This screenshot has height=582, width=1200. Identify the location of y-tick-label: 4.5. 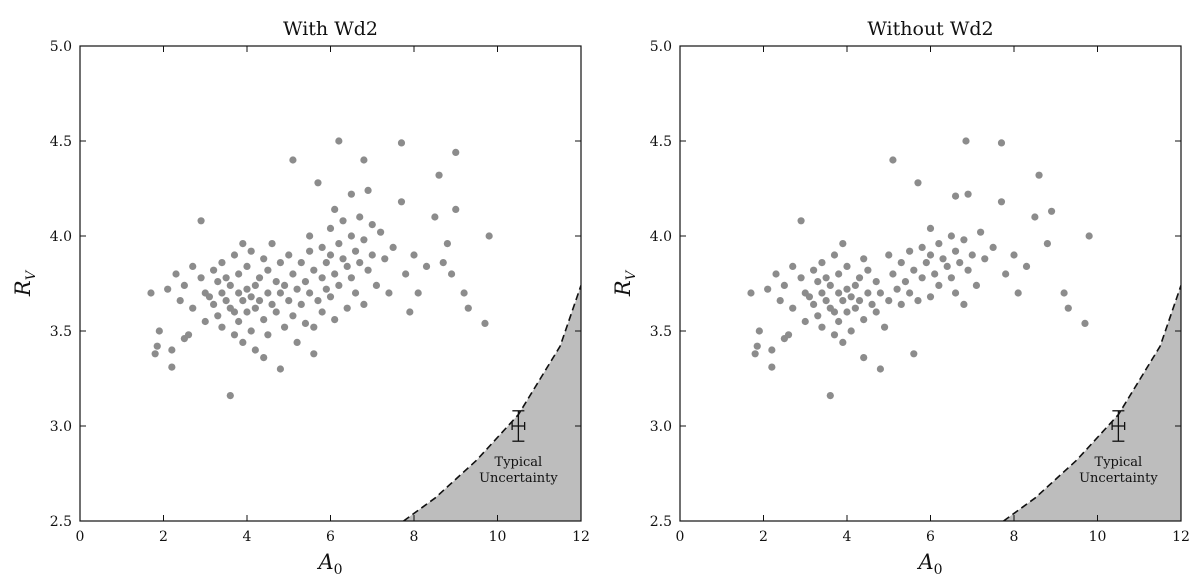
(61, 142).